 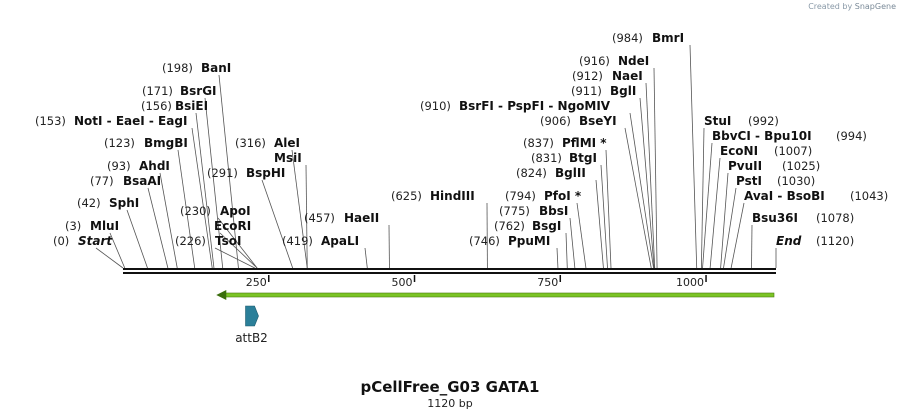 I want to click on site-label-bsaai: BsaAI, so click(x=142, y=181).